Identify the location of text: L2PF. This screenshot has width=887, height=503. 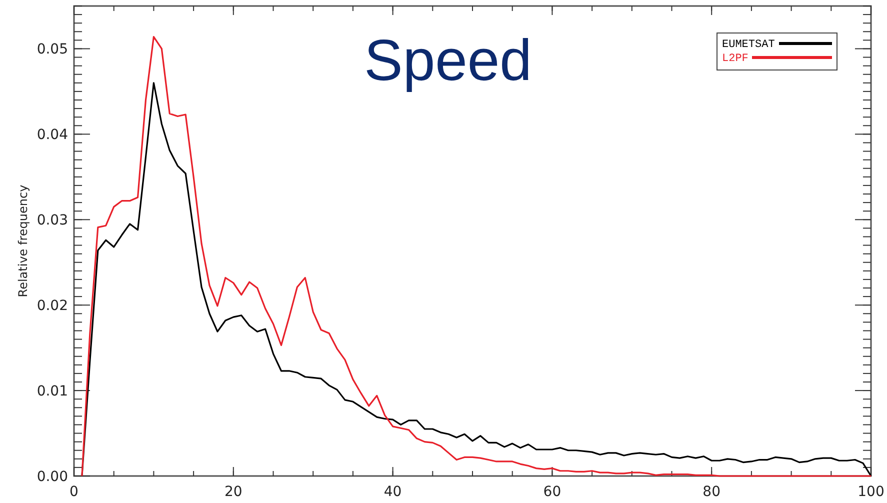
(735, 59).